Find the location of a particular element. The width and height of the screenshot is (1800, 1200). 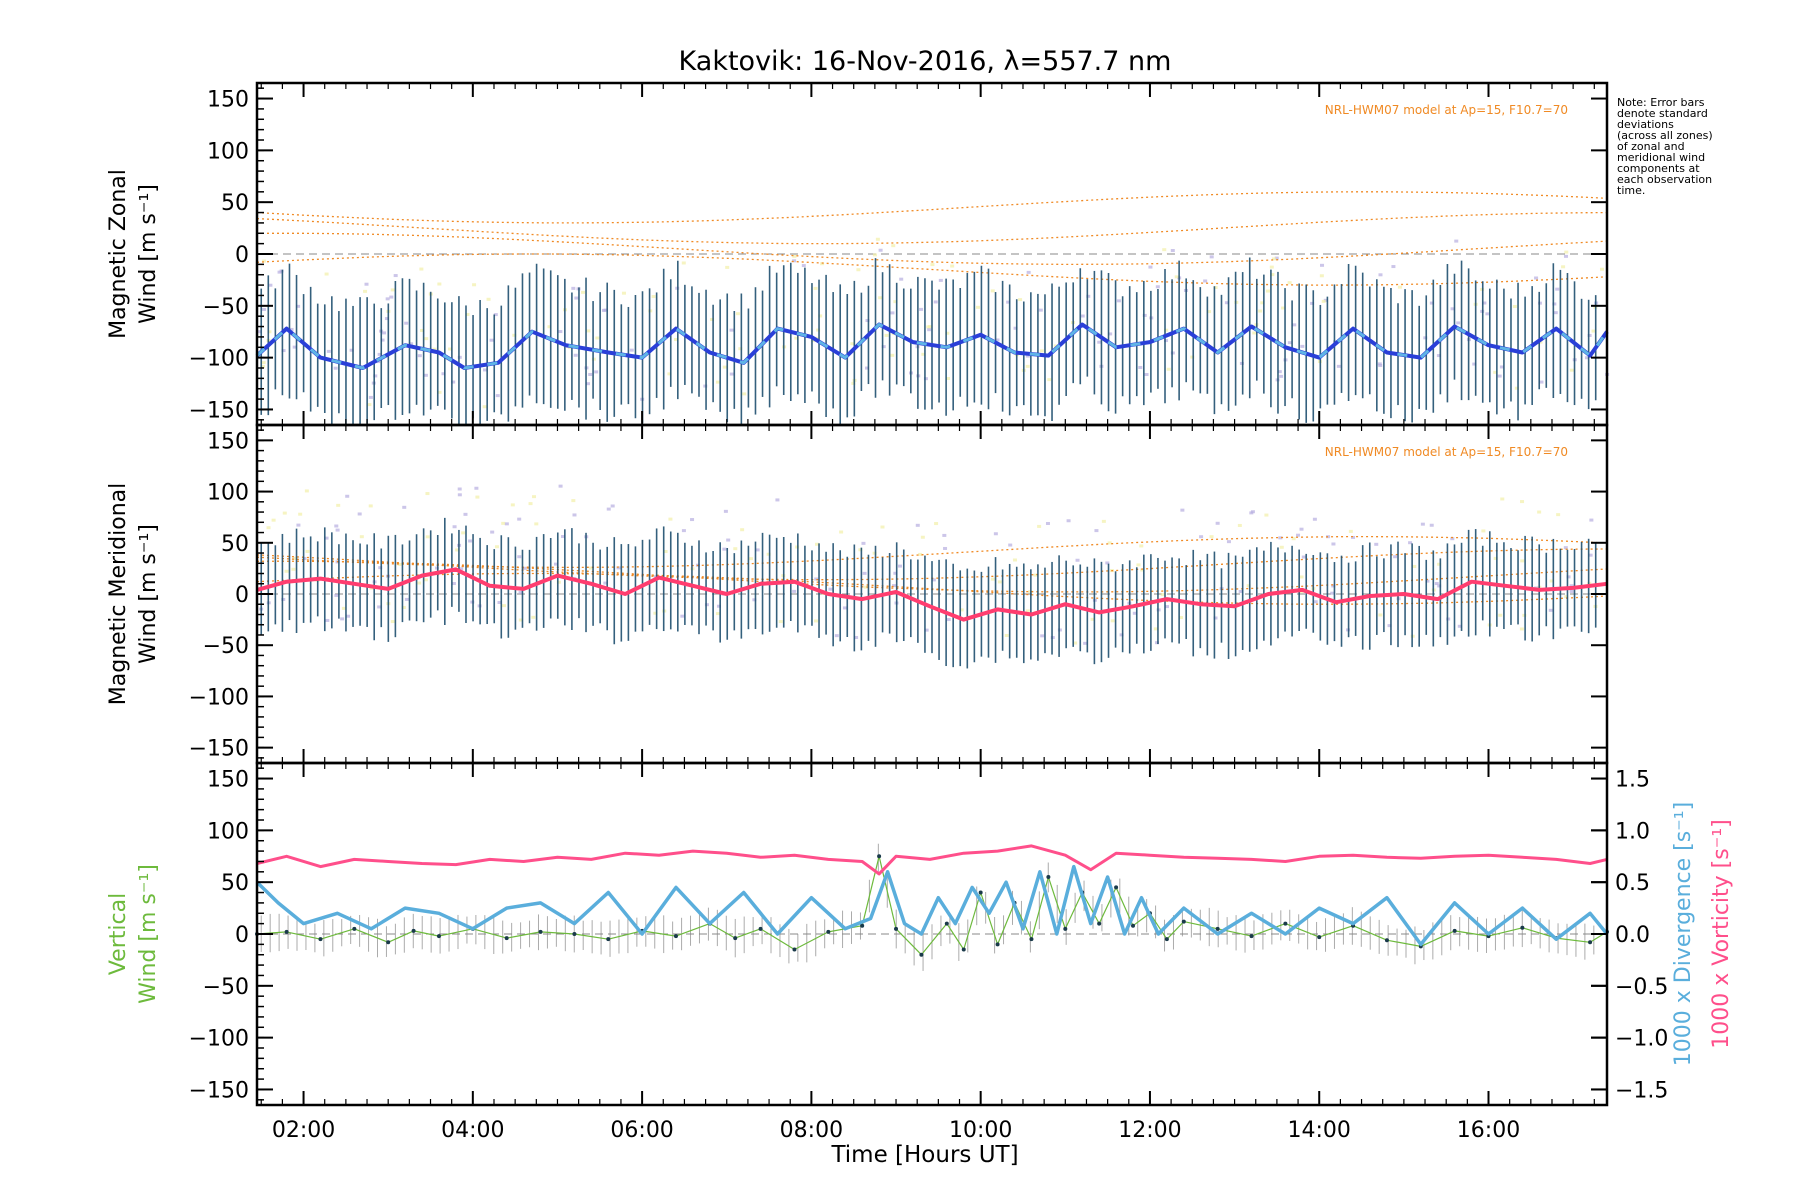

y-tick-label: 100 is located at coordinates (228, 151).